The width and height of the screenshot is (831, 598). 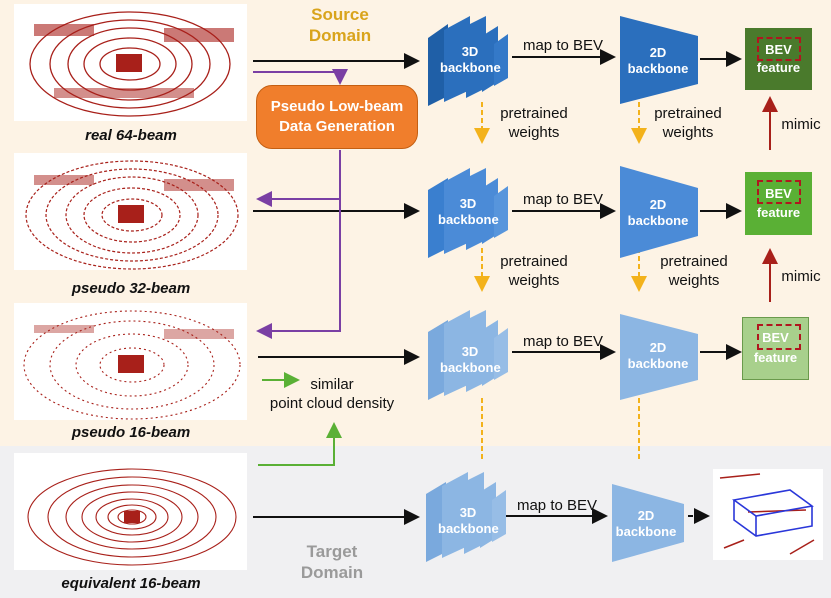 I want to click on backbone-2d-label-2: 2D backbone, so click(x=658, y=212).